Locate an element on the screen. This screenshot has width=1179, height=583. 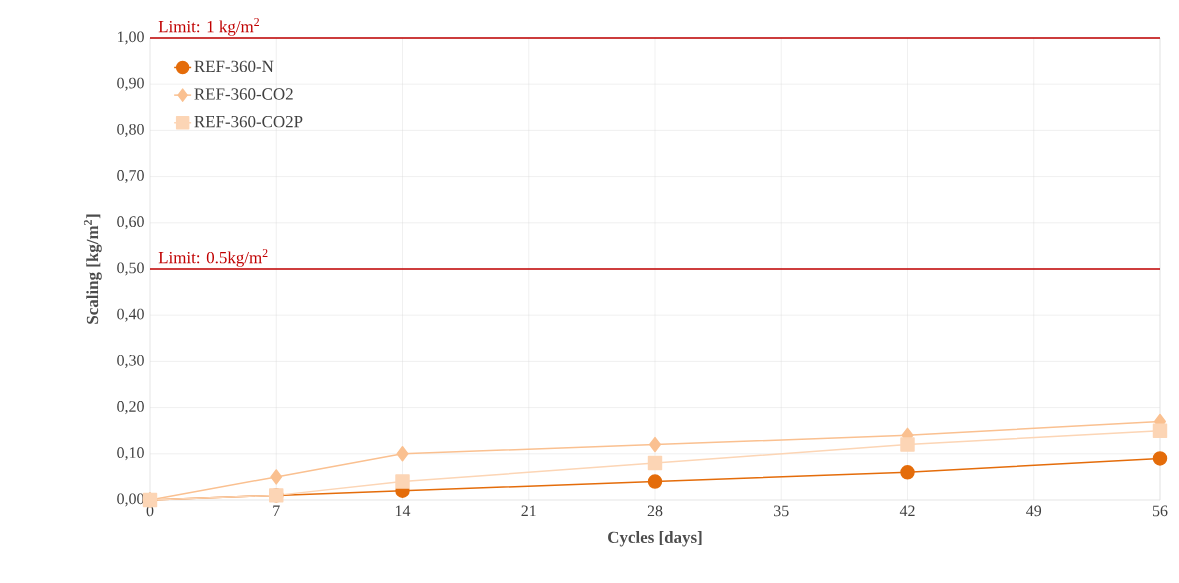
y-tick-label: 0,90 is located at coordinates (130, 84).